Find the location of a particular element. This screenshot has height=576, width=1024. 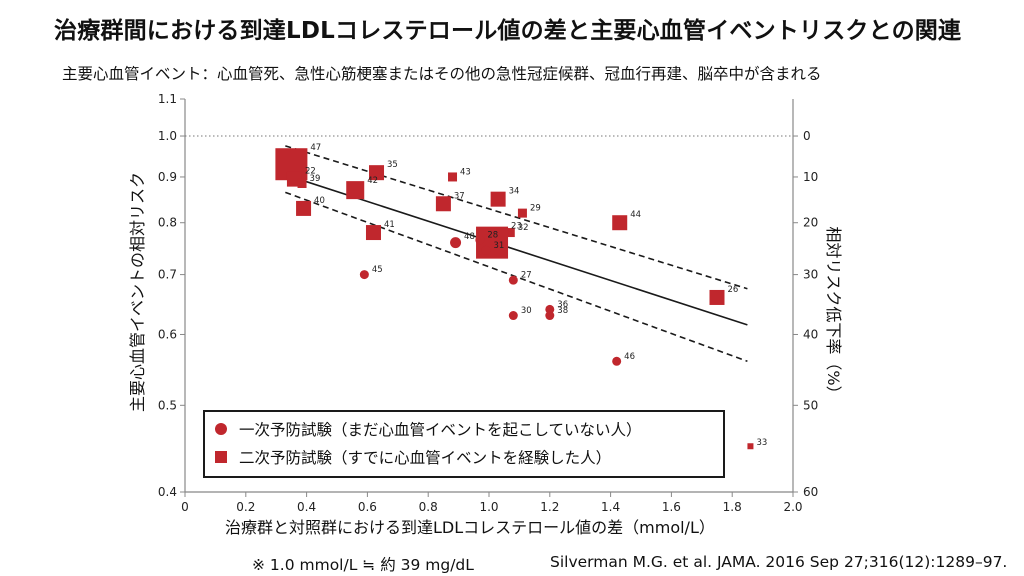

legend-item-primary: 一次予防試験（まだ心血管イベントを起こしていない人） is located at coordinates (428, 429).